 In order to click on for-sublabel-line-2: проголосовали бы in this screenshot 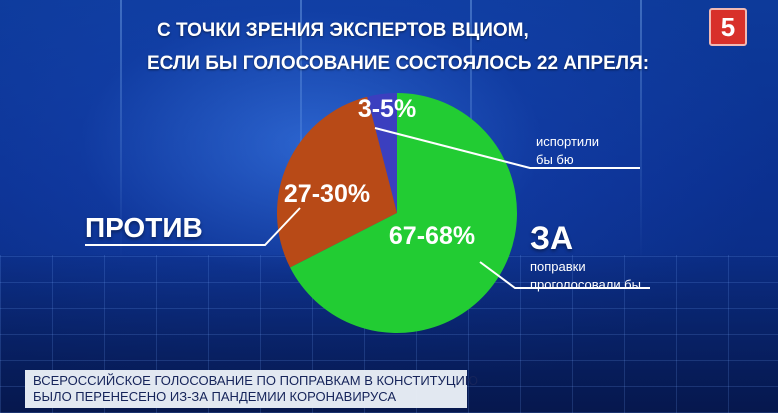, I will do `click(585, 284)`.